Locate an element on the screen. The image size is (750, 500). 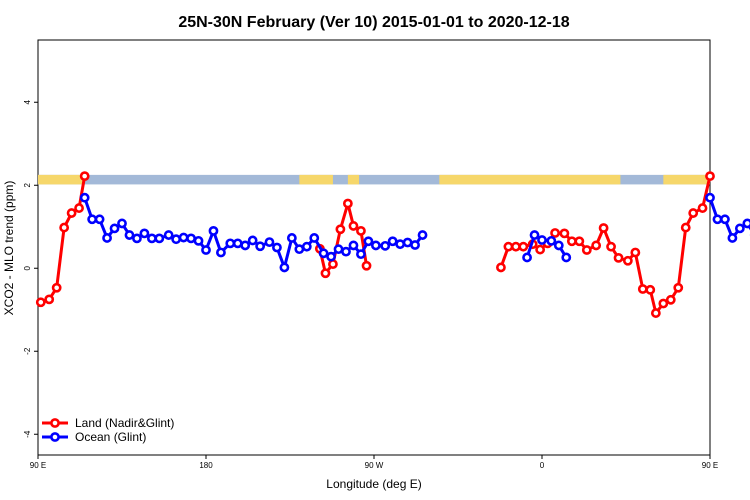
surface-band is located at coordinates (374, 179).